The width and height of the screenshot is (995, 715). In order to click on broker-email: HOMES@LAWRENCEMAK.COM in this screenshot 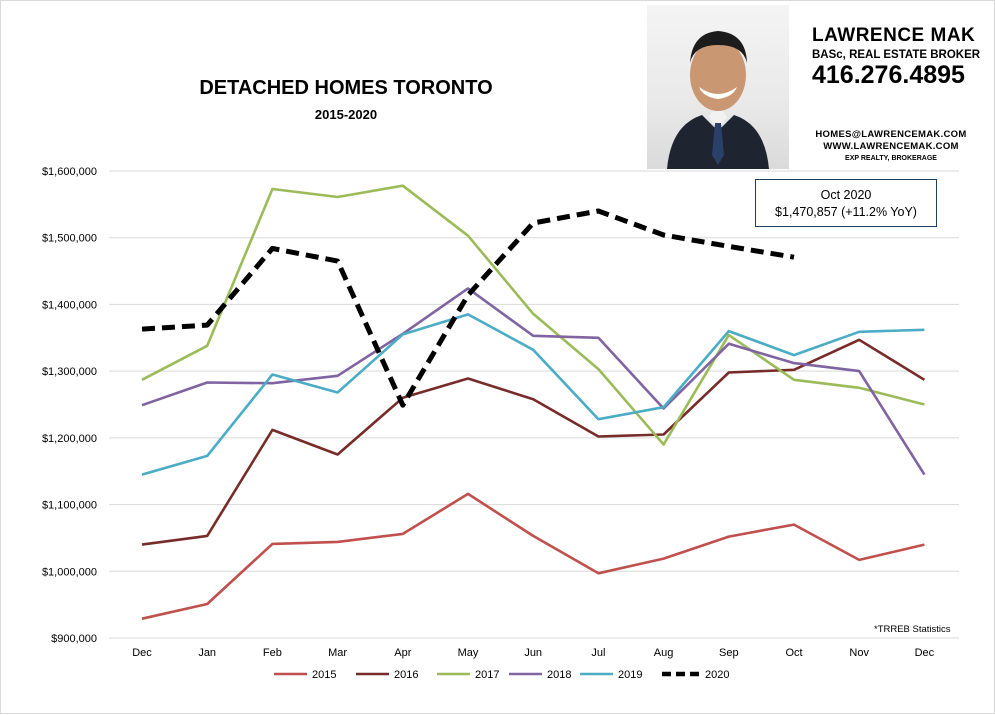, I will do `click(891, 134)`.